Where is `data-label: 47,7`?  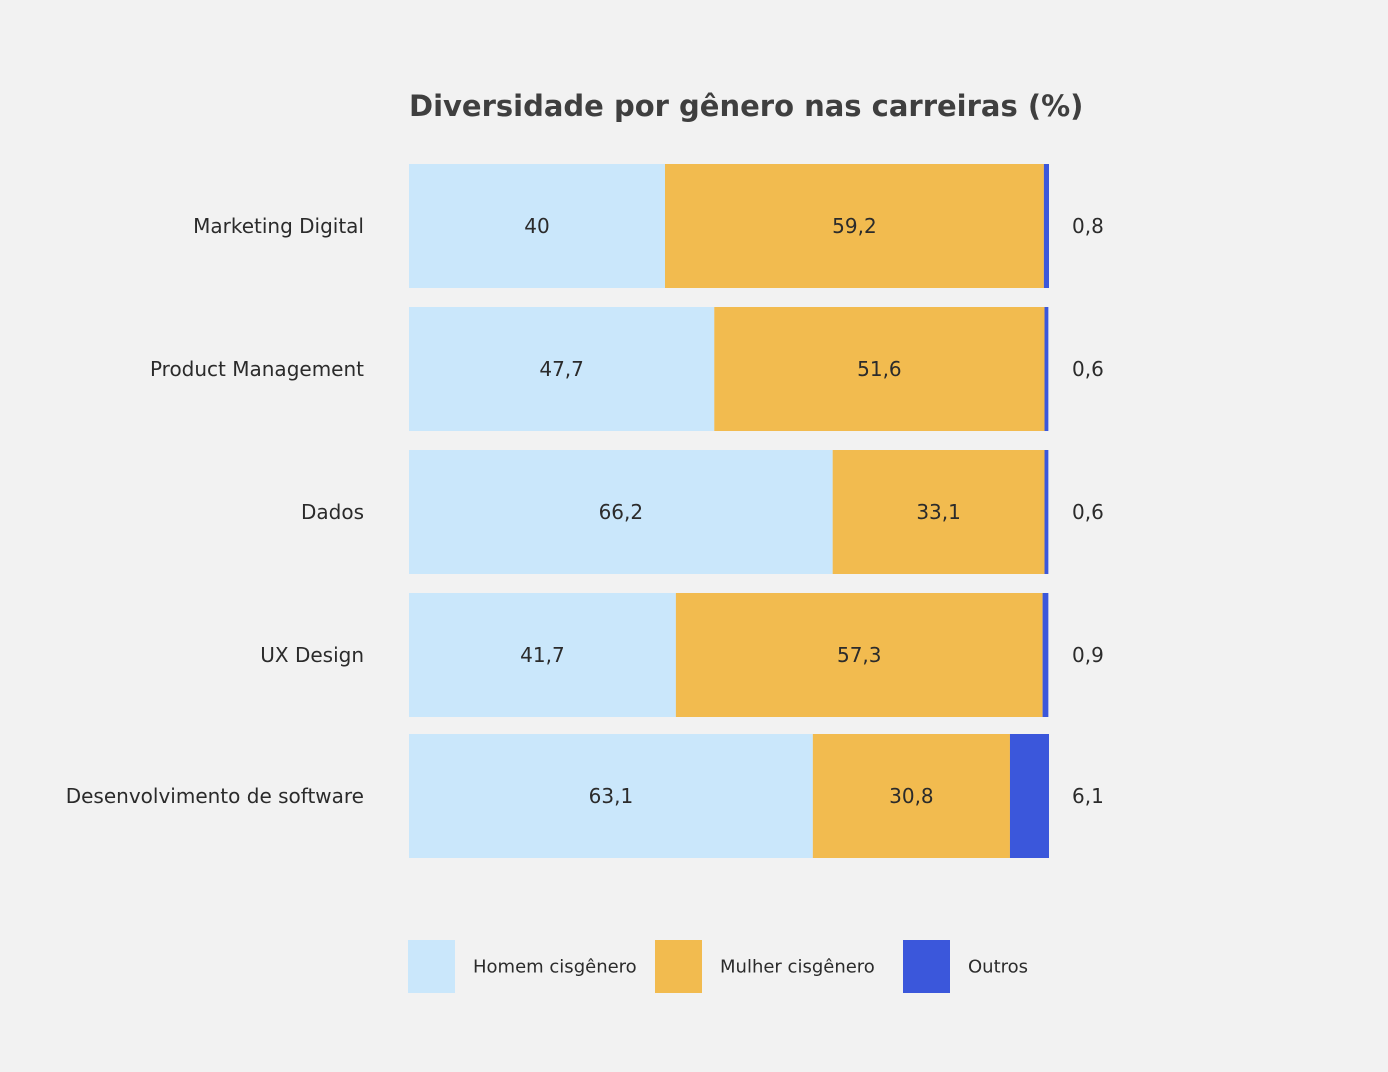 data-label: 47,7 is located at coordinates (561, 369).